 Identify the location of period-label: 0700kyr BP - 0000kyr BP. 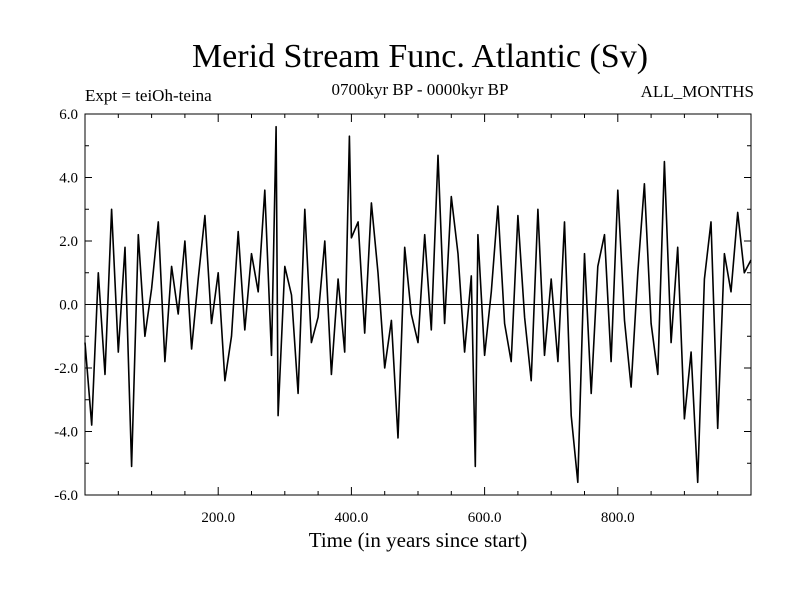
(420, 89).